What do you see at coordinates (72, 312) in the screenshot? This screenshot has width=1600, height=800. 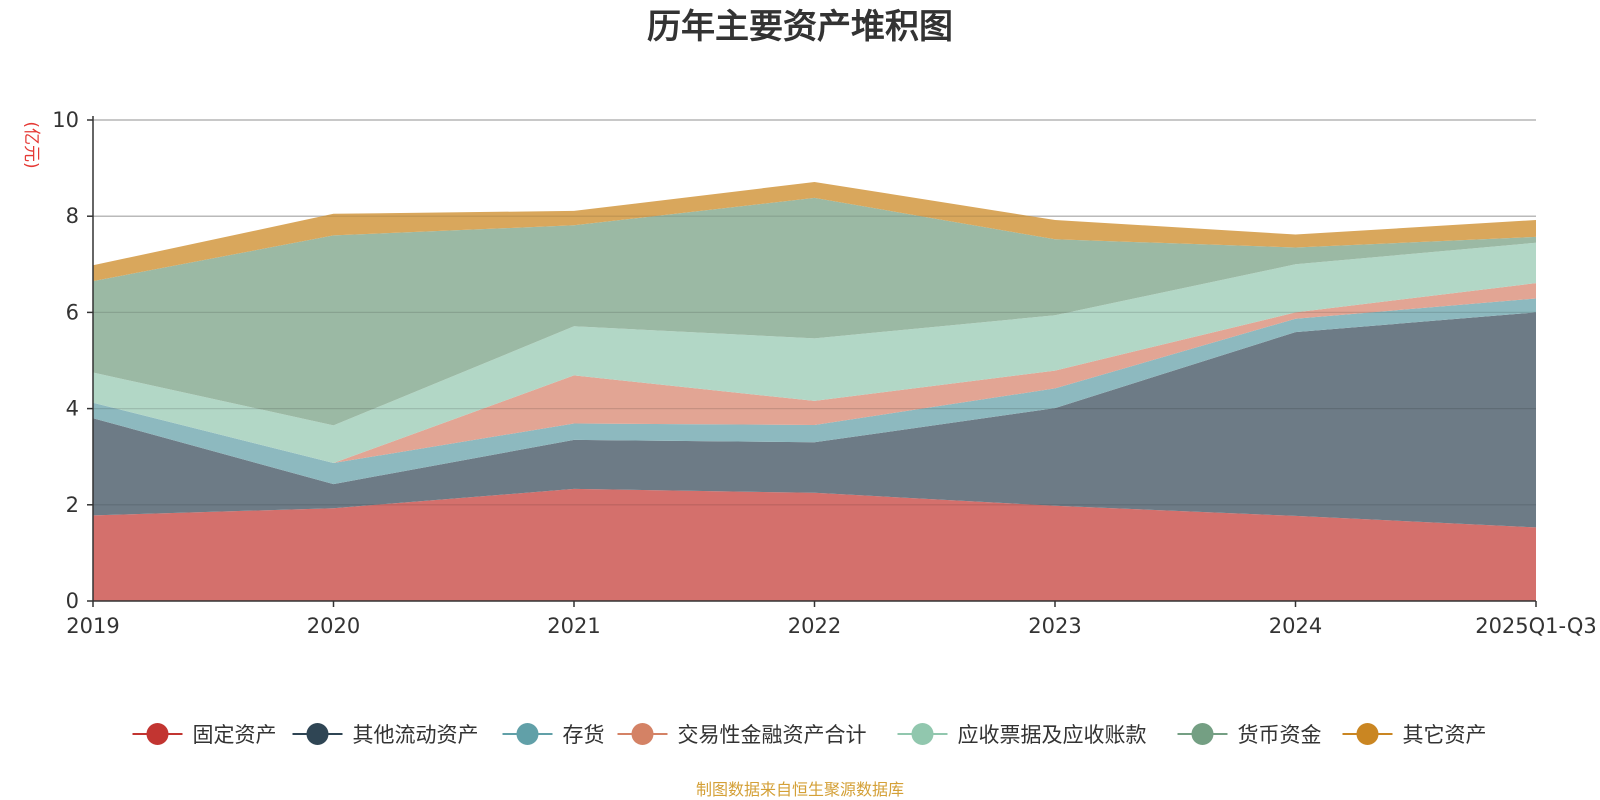 I see `y-tick-label: 6` at bounding box center [72, 312].